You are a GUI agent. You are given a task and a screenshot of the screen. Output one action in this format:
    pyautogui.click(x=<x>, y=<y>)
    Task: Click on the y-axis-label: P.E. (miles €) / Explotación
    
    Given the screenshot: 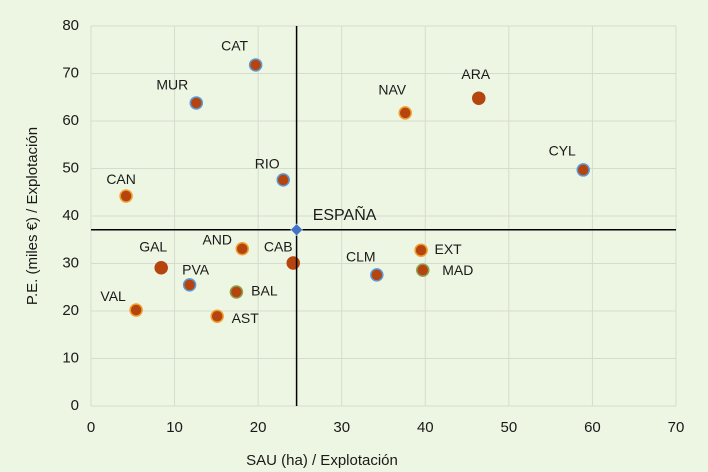 What is the action you would take?
    pyautogui.click(x=32, y=216)
    